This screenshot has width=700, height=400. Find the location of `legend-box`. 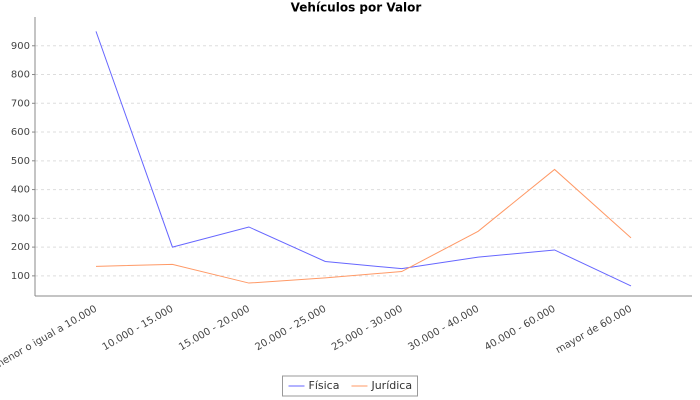

legend-box is located at coordinates (350, 386).